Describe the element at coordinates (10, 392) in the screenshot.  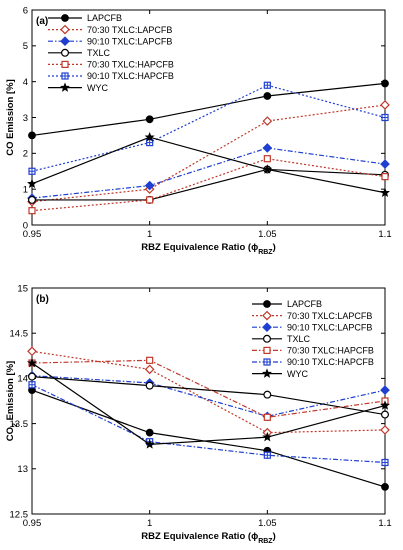
I see `label-part: Emission [%]` at that location.